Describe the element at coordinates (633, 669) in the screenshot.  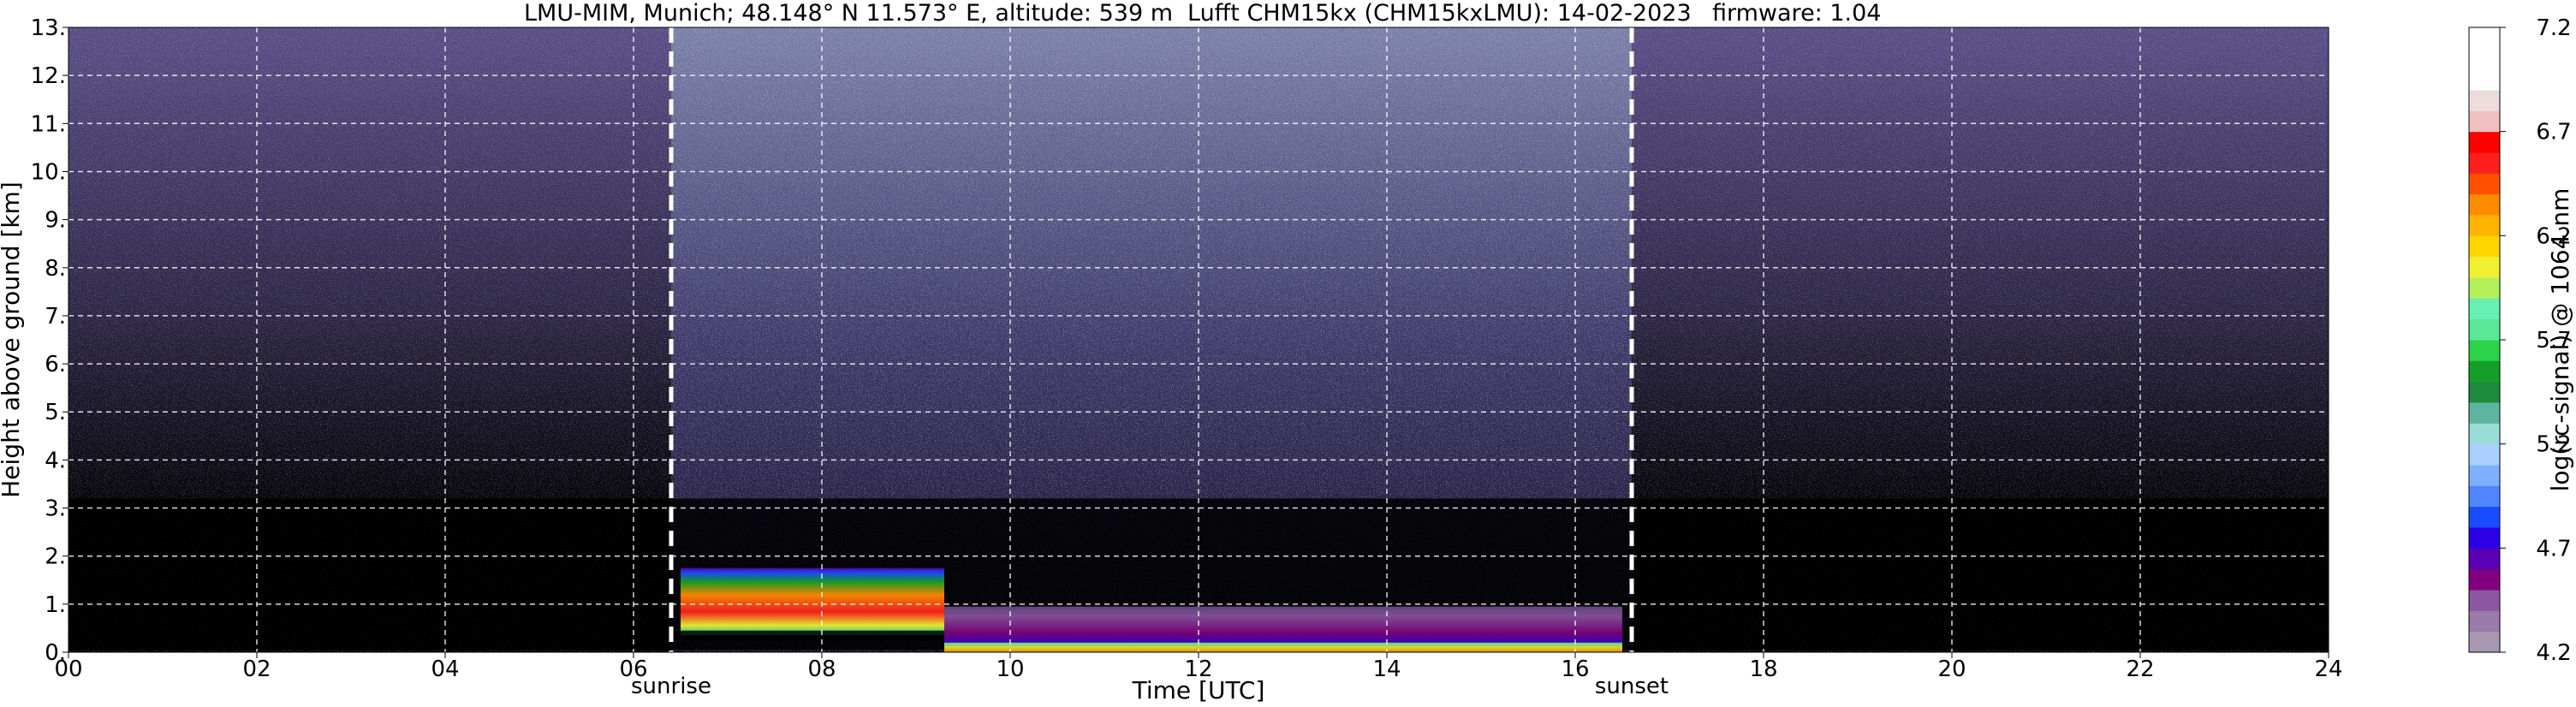
I see `x-tick-label: 06` at that location.